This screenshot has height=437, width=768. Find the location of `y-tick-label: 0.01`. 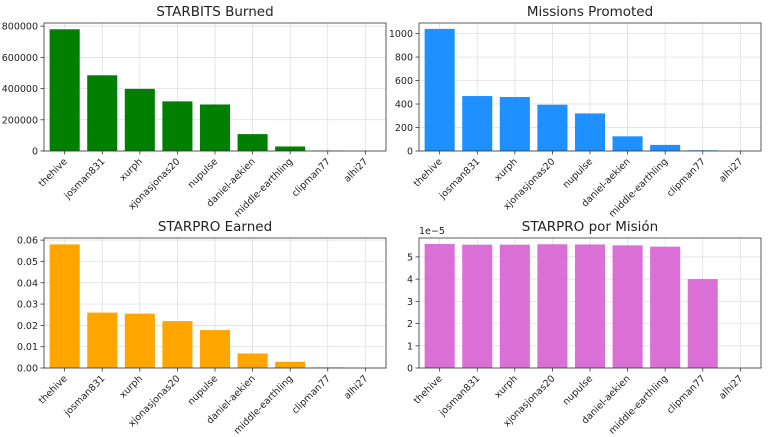

y-tick-label: 0.01 is located at coordinates (27, 347).